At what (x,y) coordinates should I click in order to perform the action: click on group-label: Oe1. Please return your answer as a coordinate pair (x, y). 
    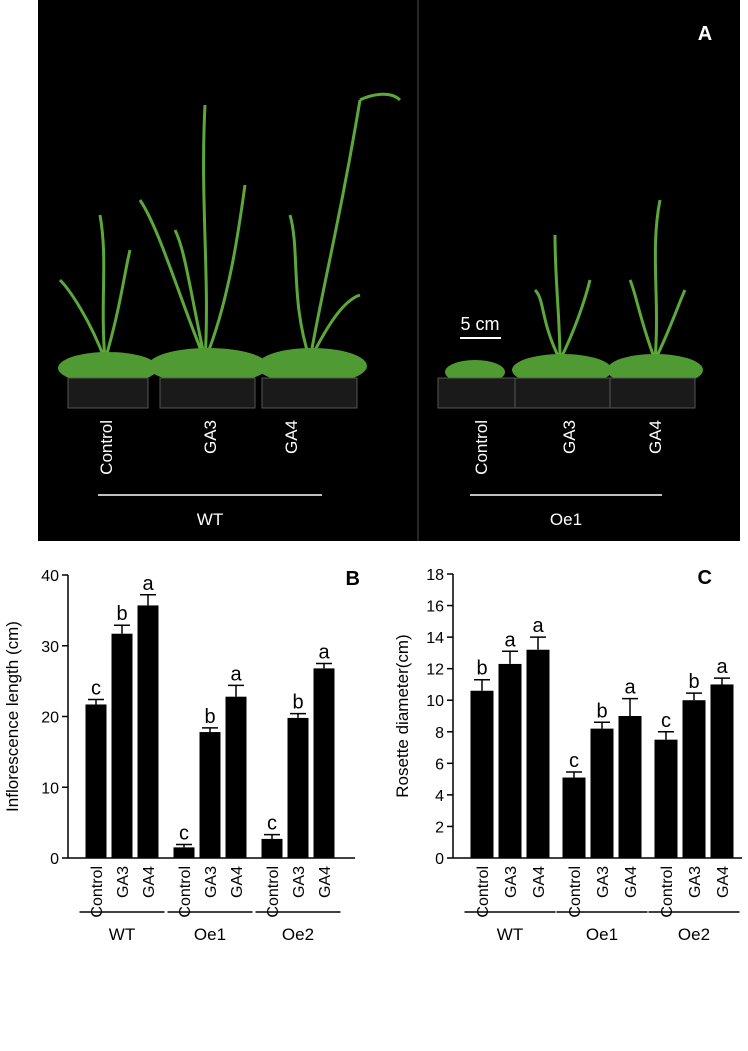
    Looking at the image, I should click on (602, 934).